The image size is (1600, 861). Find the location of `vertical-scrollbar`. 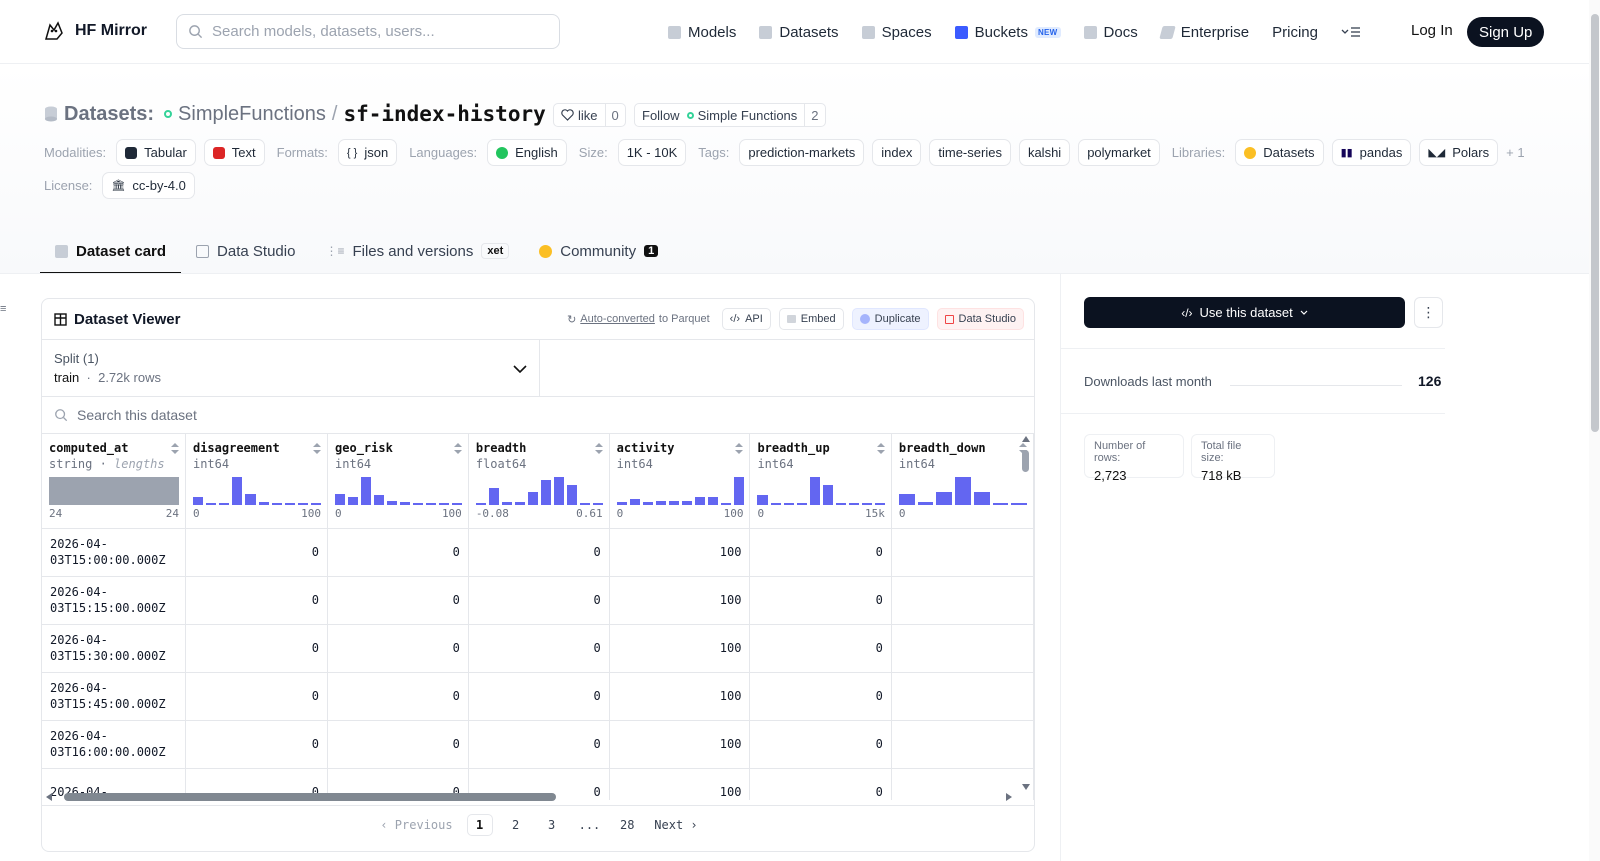

vertical-scrollbar is located at coordinates (1026, 613).